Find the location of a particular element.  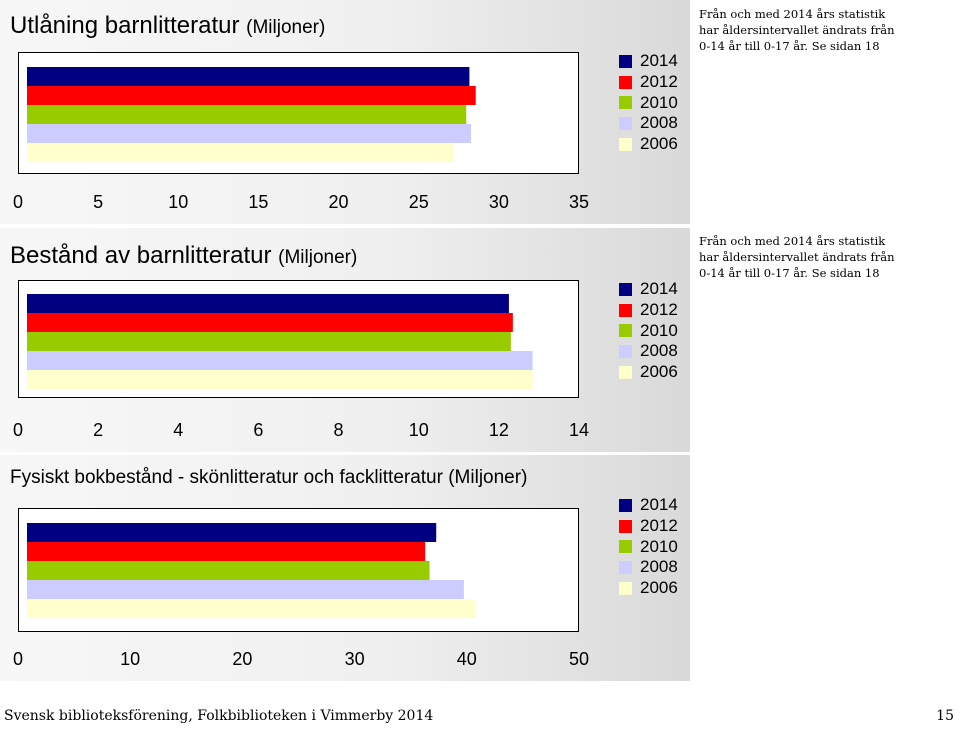

page-number: 15 is located at coordinates (945, 716).